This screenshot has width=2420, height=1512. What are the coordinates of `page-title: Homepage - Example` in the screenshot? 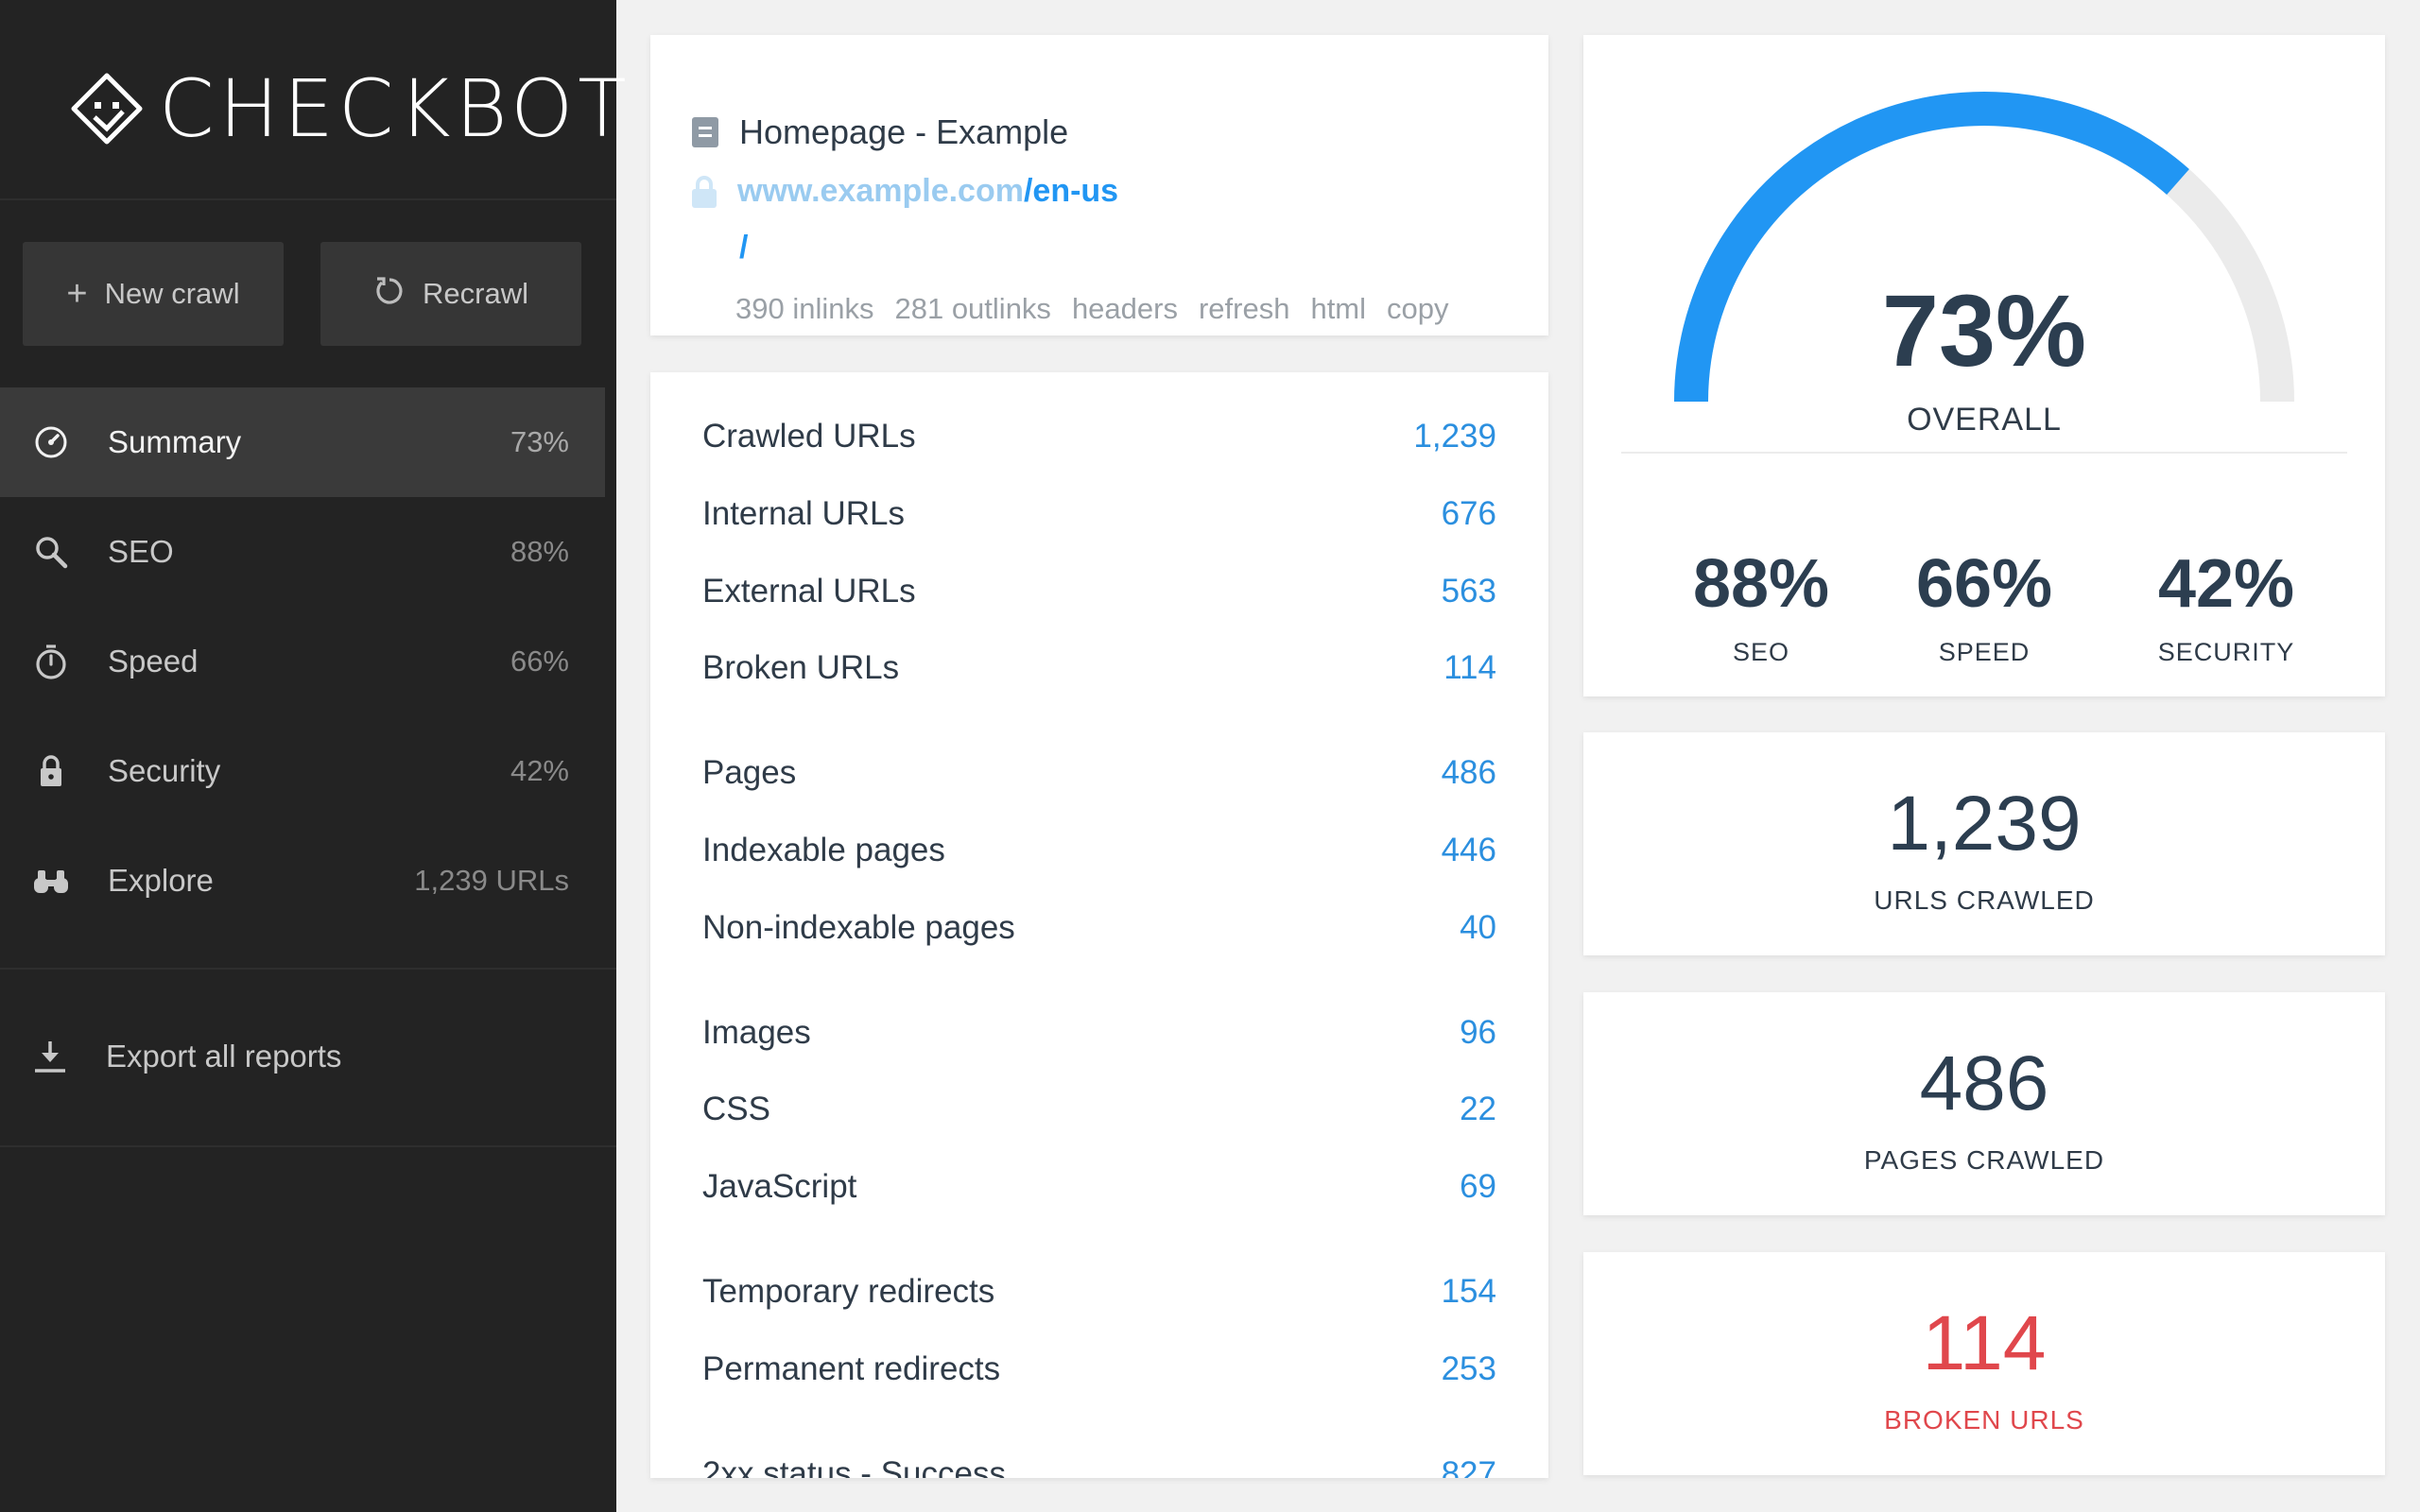 It's located at (880, 132).